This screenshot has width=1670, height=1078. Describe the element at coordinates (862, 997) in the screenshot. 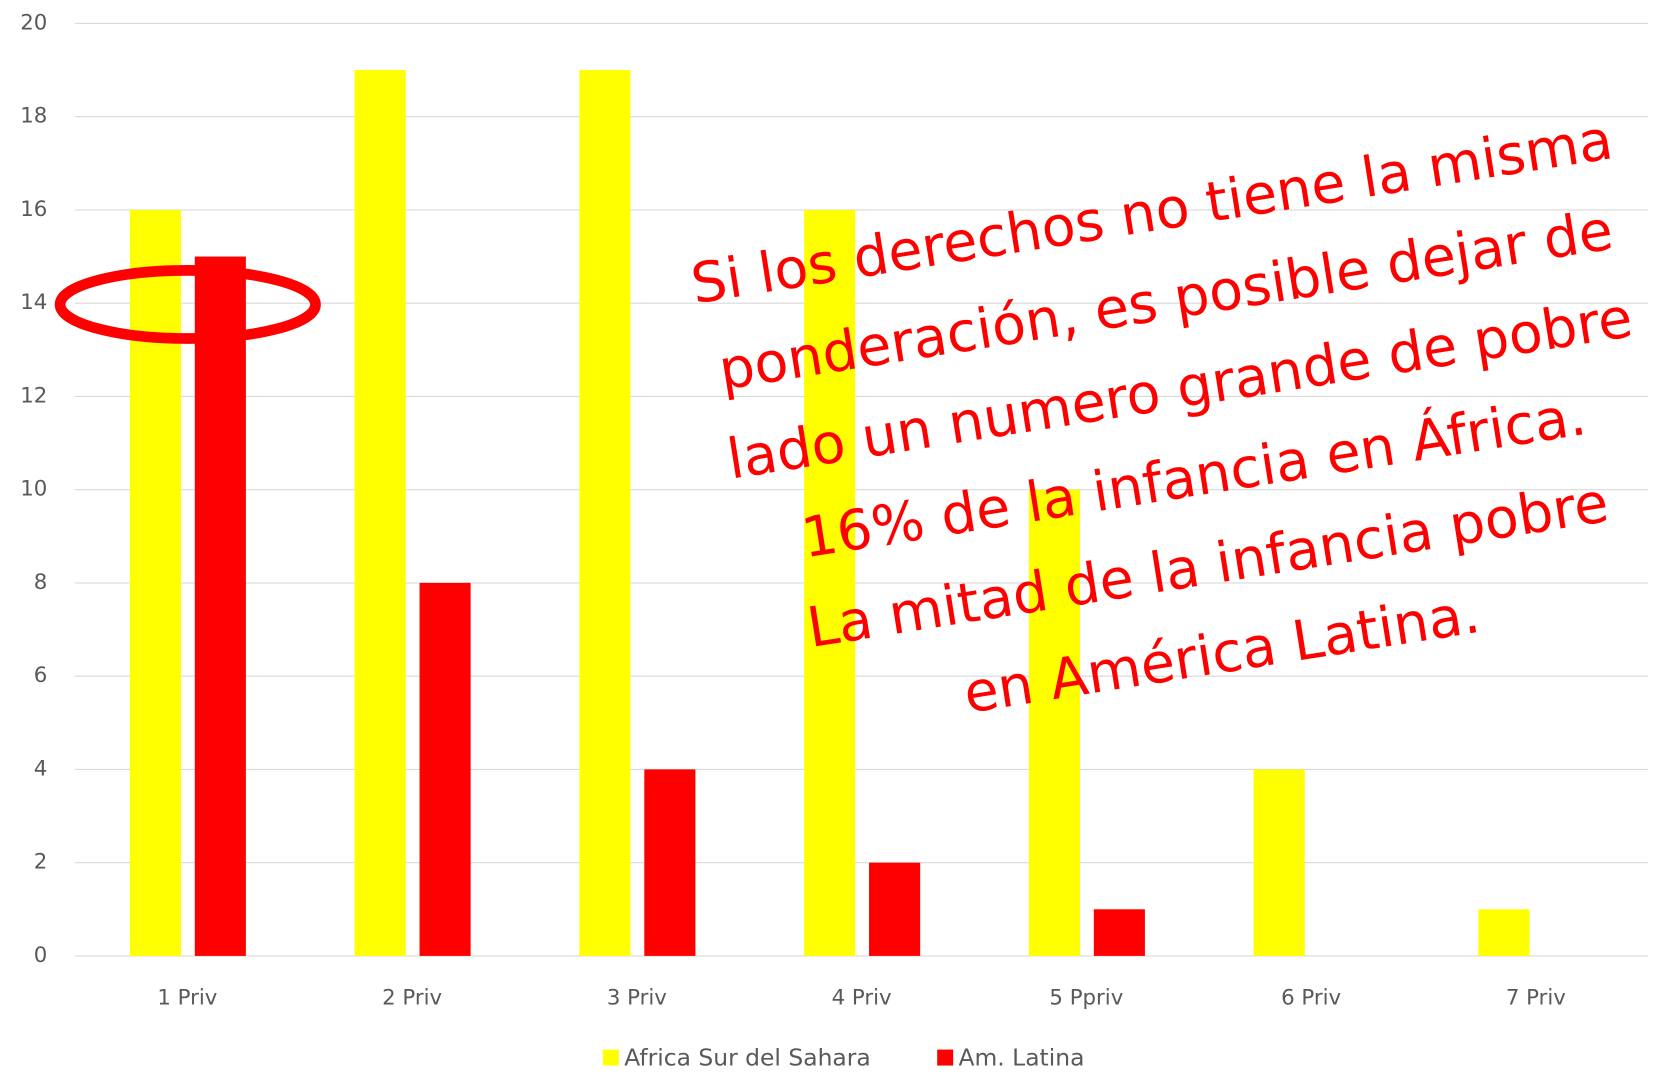

I see `x-tick-label: 4 Priv` at that location.